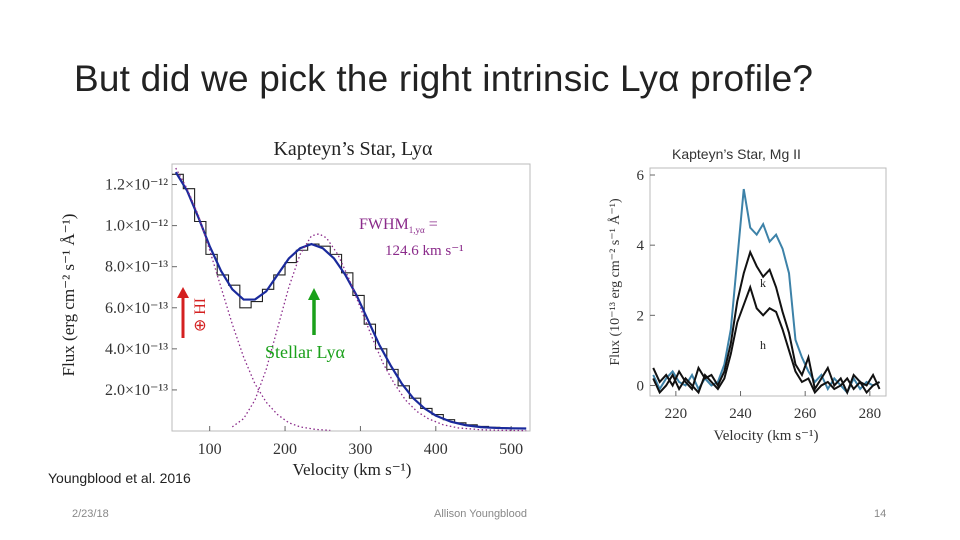 The width and height of the screenshot is (960, 540). Describe the element at coordinates (480, 514) in the screenshot. I see `footer-author: Allison Youngblood` at that location.